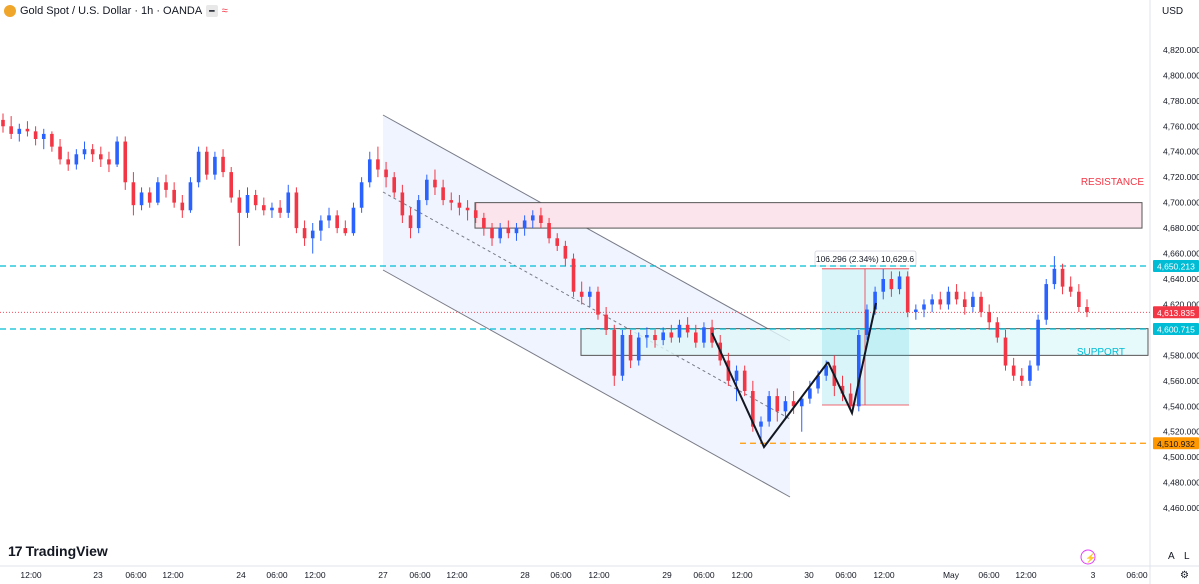  Describe the element at coordinates (1181, 50) in the screenshot. I see `price-tick-label: 4,820.000` at that location.